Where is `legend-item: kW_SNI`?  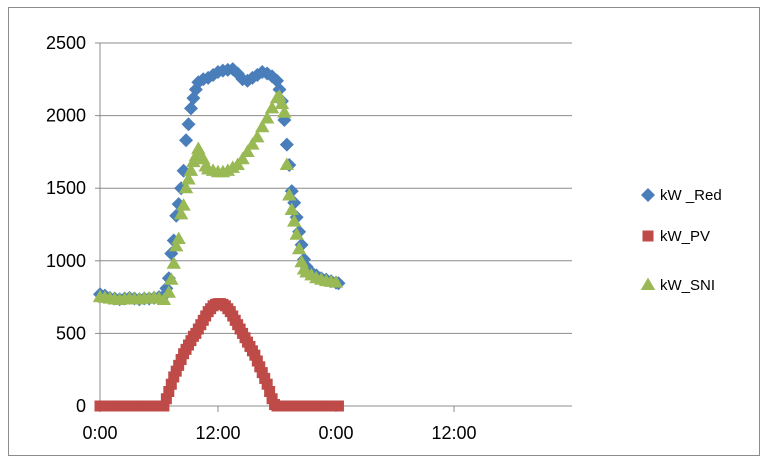
legend-item: kW_SNI is located at coordinates (677, 285).